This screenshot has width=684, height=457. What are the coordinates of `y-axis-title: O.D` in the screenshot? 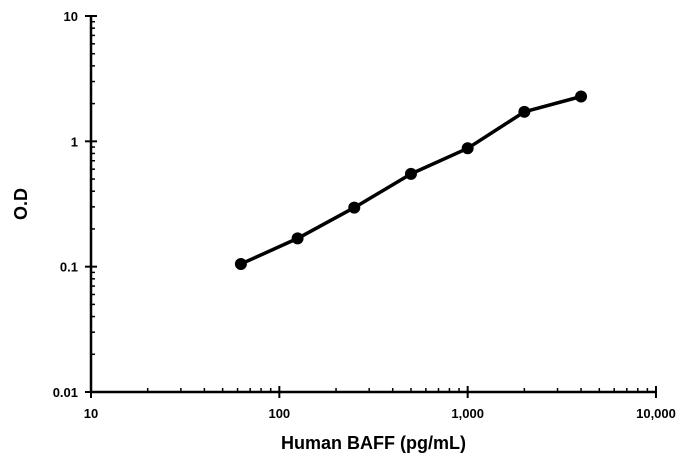 It's located at (21, 204).